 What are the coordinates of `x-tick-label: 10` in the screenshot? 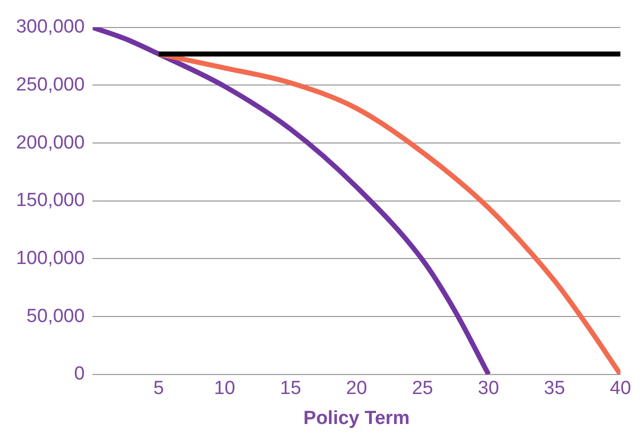 It's located at (225, 389).